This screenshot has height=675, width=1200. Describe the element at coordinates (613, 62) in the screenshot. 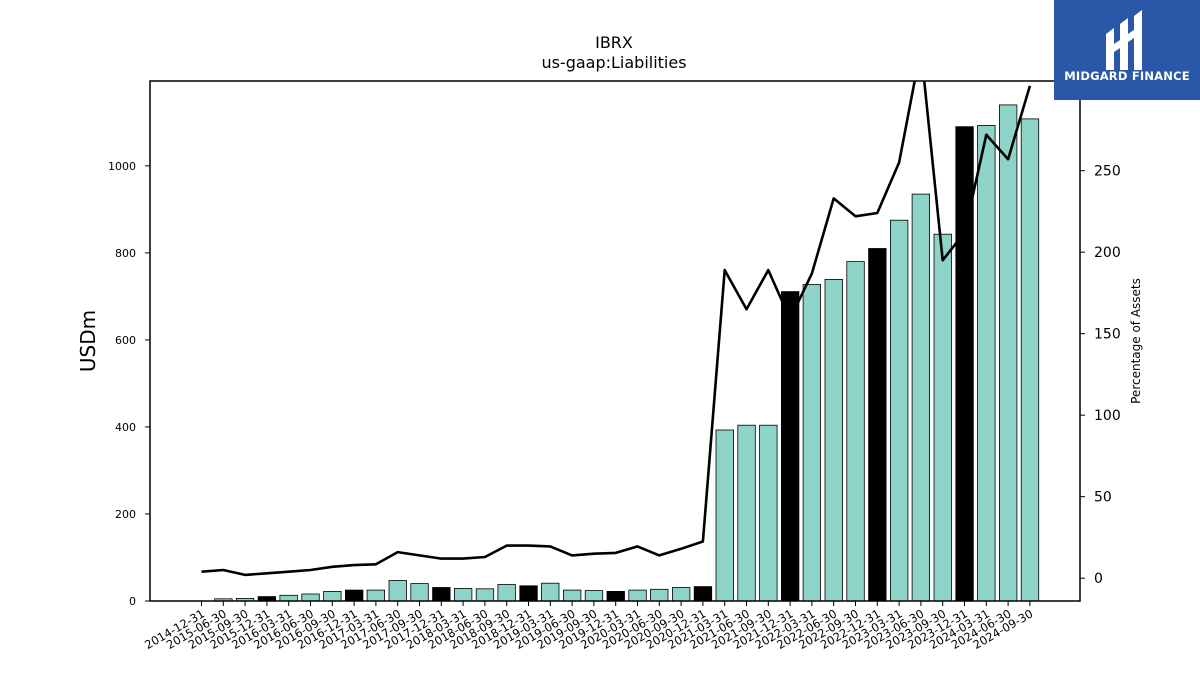

I see `chart-subtitle: us-gaap:Liabilities` at that location.